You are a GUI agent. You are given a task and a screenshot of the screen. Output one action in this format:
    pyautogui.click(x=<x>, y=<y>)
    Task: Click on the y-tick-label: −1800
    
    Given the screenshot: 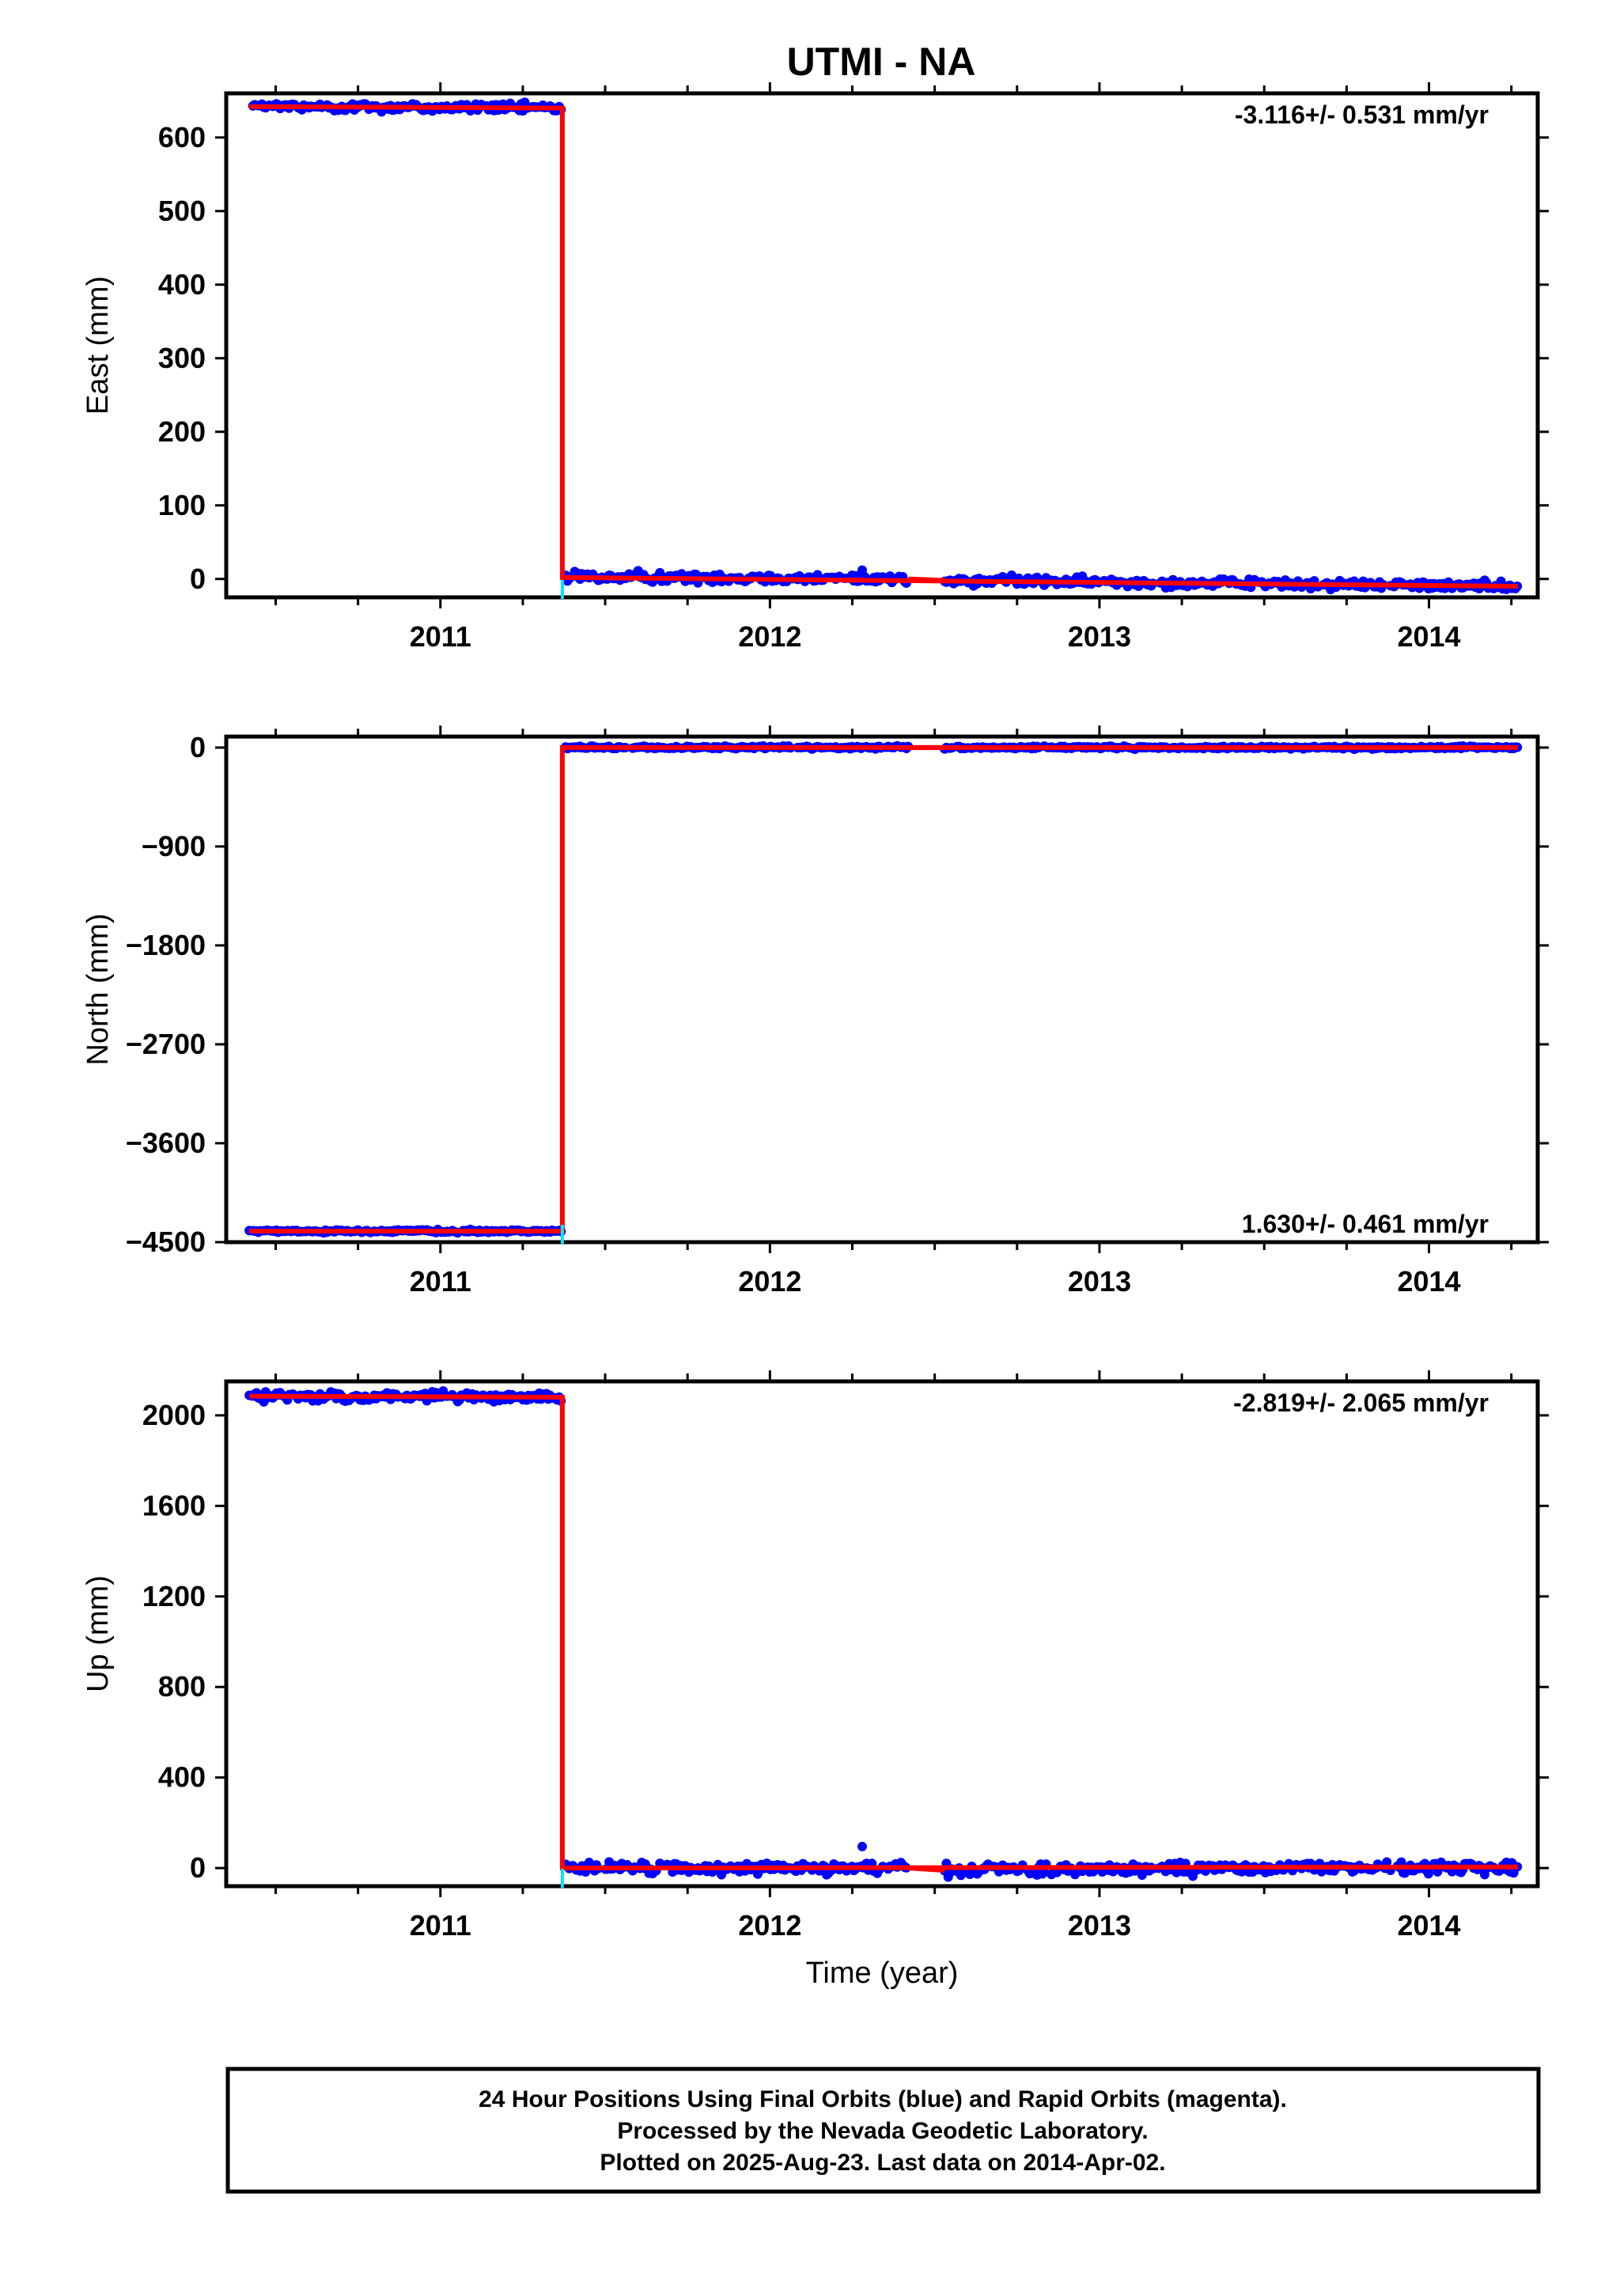 What is the action you would take?
    pyautogui.click(x=166, y=945)
    